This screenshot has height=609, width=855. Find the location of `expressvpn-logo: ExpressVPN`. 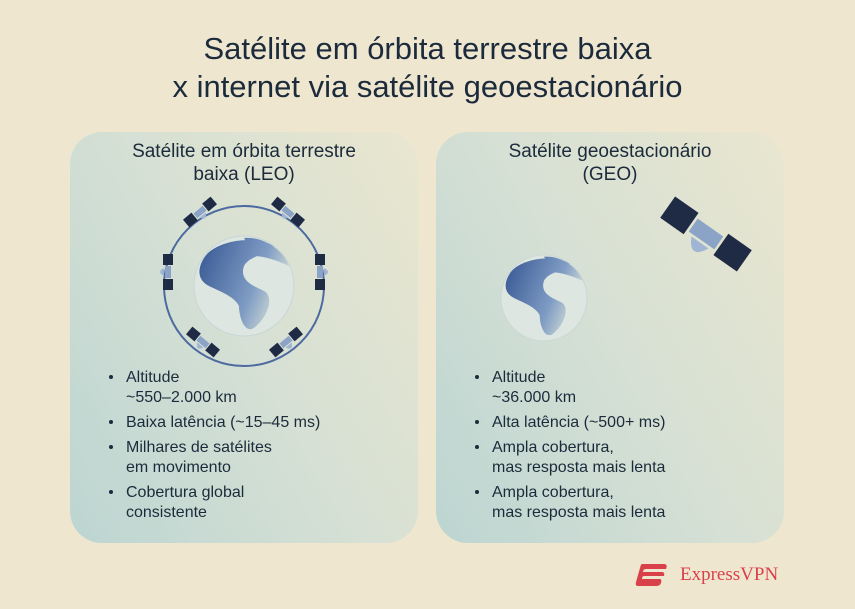

expressvpn-logo: ExpressVPN is located at coordinates (706, 575).